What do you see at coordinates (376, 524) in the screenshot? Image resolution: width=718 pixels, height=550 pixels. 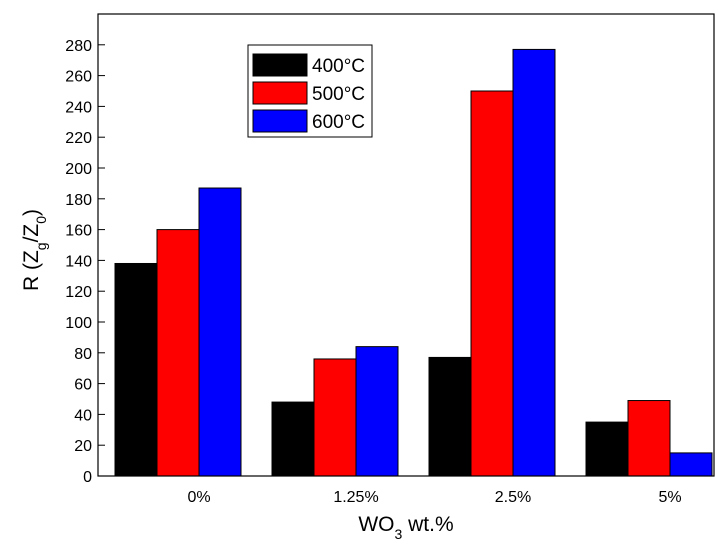 I see `x-axis-label-part: WO` at bounding box center [376, 524].